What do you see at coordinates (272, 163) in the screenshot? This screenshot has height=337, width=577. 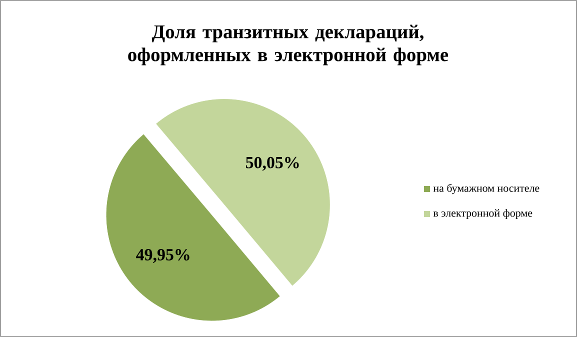 I see `data-label: 50,05%` at bounding box center [272, 163].